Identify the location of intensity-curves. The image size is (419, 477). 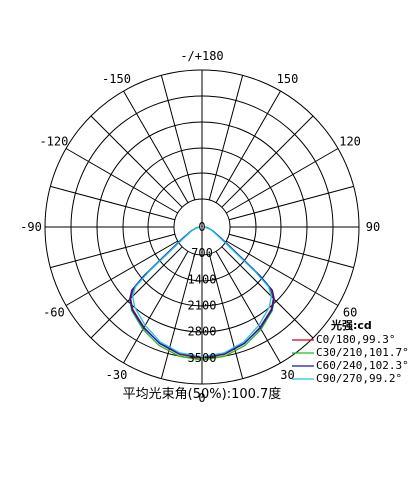
(202, 293).